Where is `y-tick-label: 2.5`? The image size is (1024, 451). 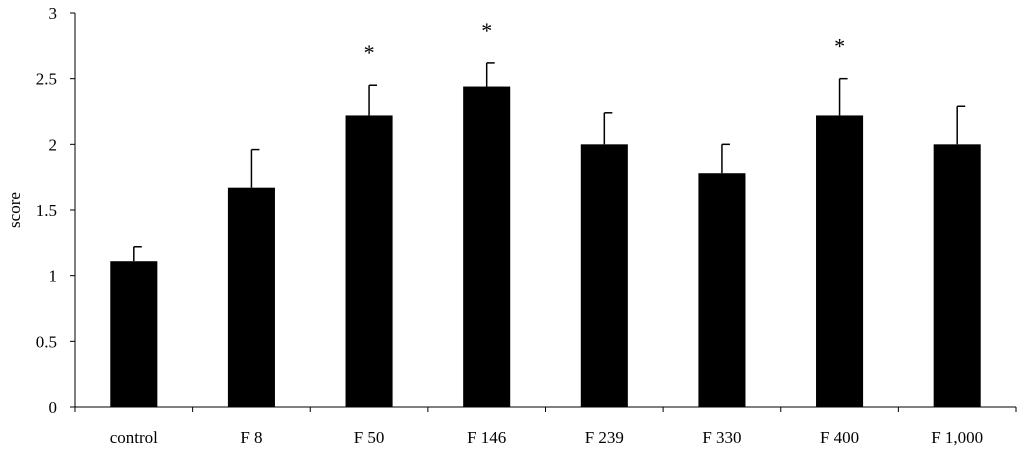
y-tick-label: 2.5 is located at coordinates (46, 79).